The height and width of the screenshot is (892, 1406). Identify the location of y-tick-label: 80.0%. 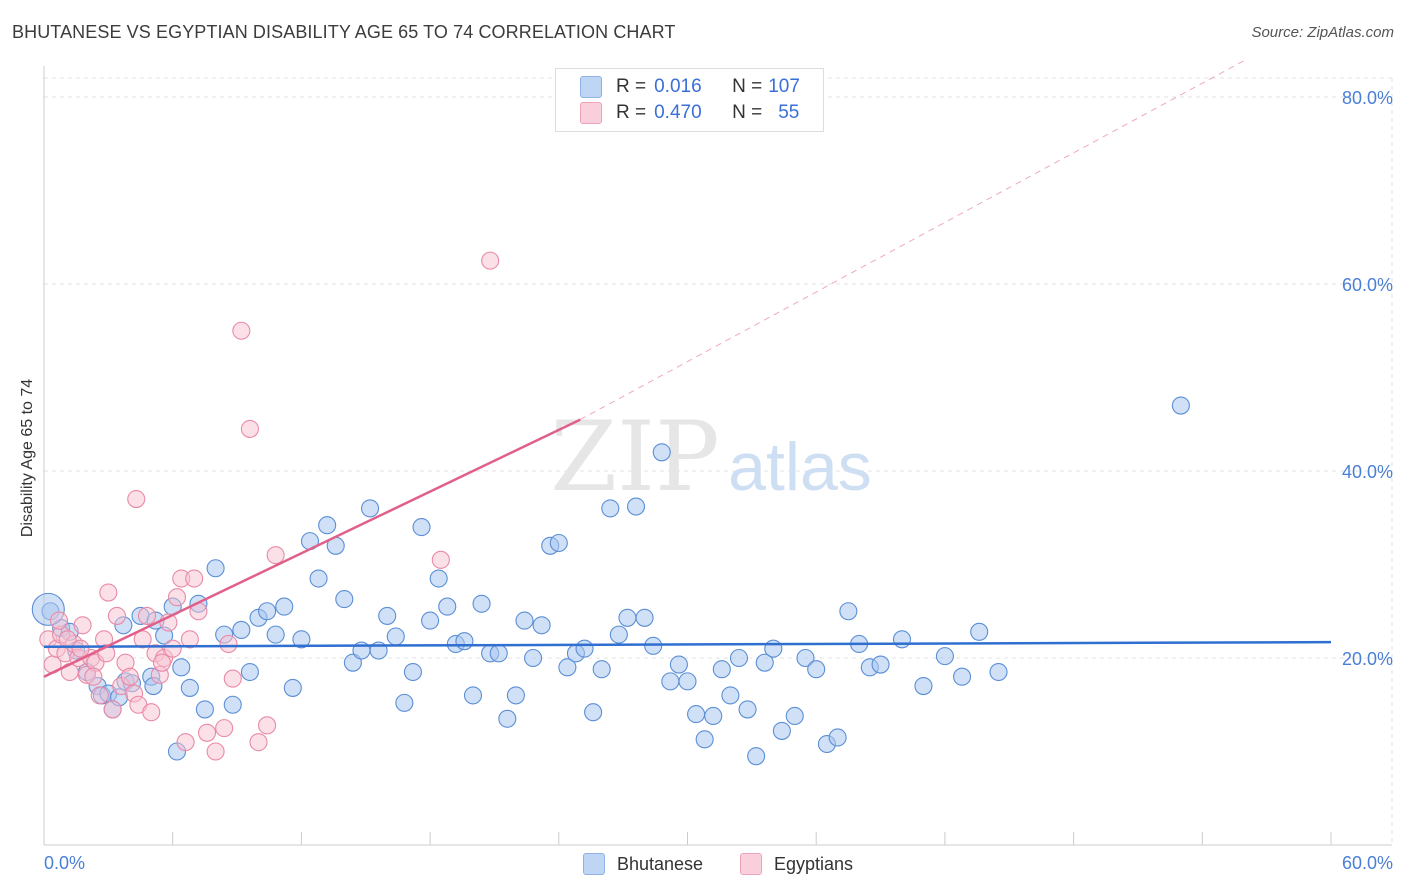
(1367, 98).